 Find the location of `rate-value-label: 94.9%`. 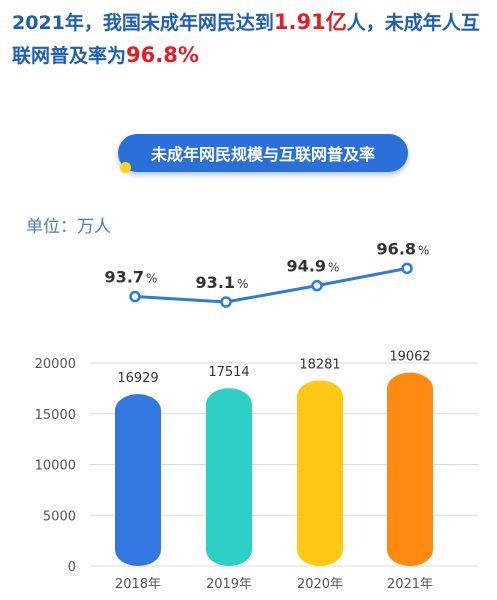

rate-value-label: 94.9% is located at coordinates (313, 266).